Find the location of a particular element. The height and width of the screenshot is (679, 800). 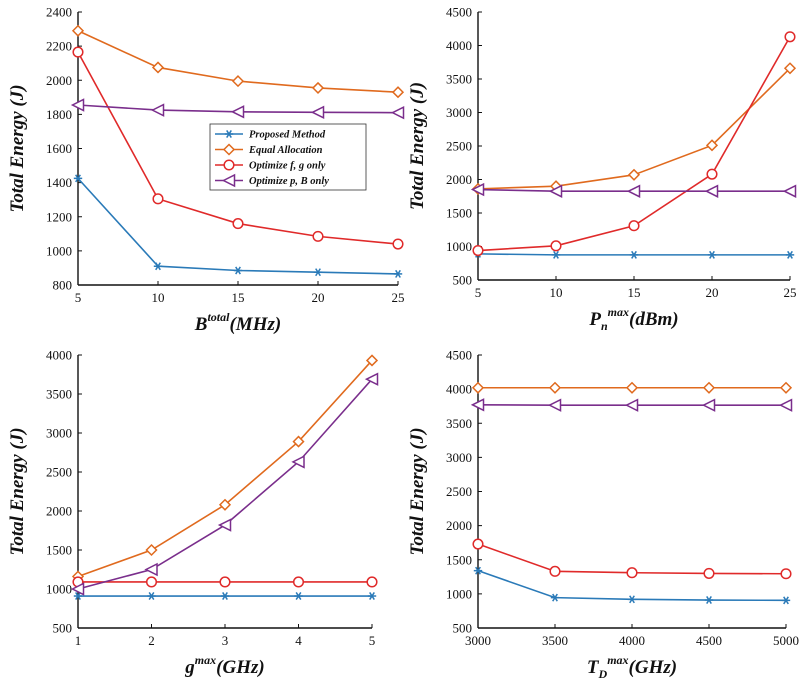

x-axis-label: Btotal(MHz) is located at coordinates (237, 322).